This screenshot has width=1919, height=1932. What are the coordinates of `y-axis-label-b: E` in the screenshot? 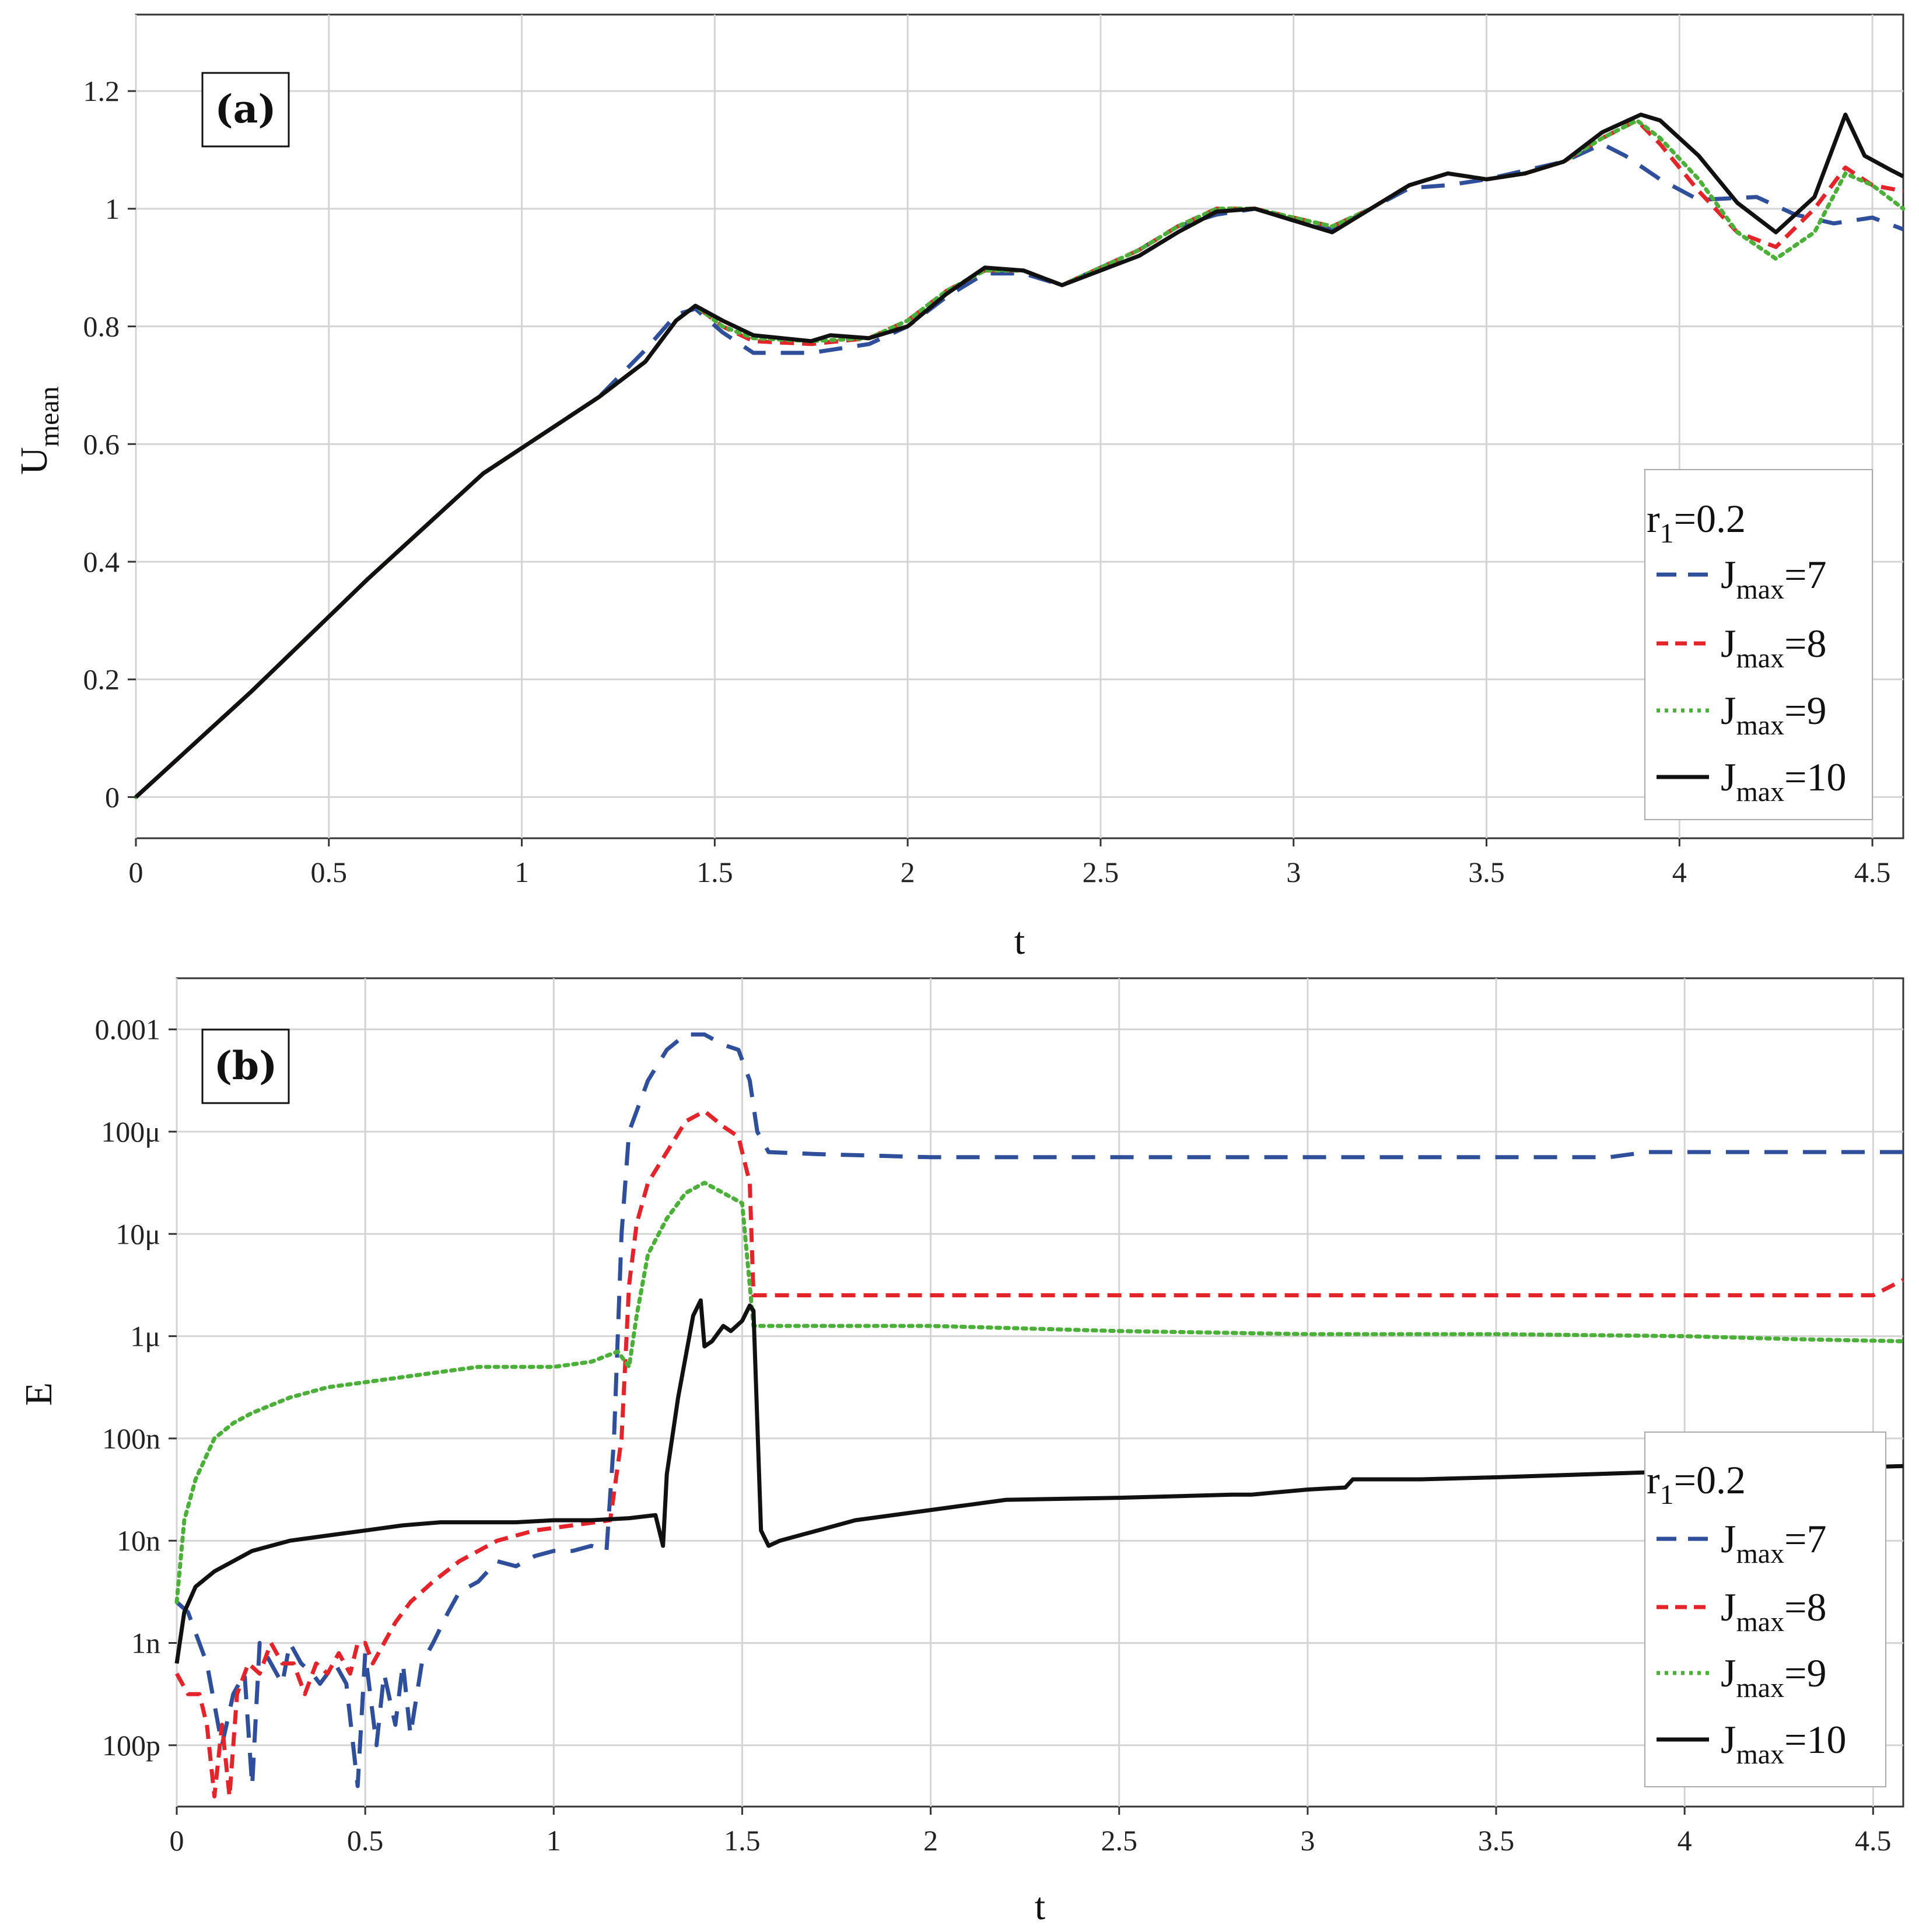 It's located at (38, 1394).